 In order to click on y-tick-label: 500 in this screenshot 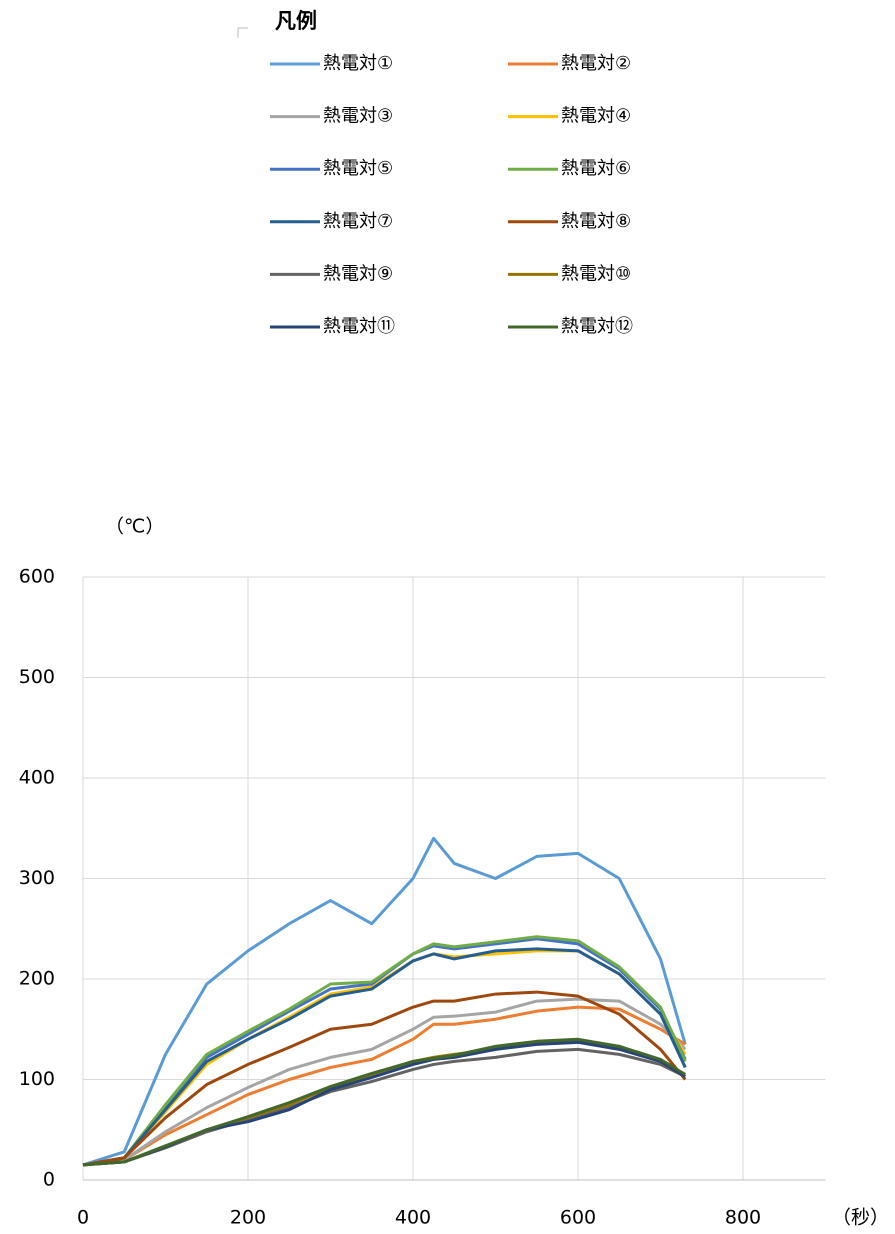, I will do `click(37, 677)`.